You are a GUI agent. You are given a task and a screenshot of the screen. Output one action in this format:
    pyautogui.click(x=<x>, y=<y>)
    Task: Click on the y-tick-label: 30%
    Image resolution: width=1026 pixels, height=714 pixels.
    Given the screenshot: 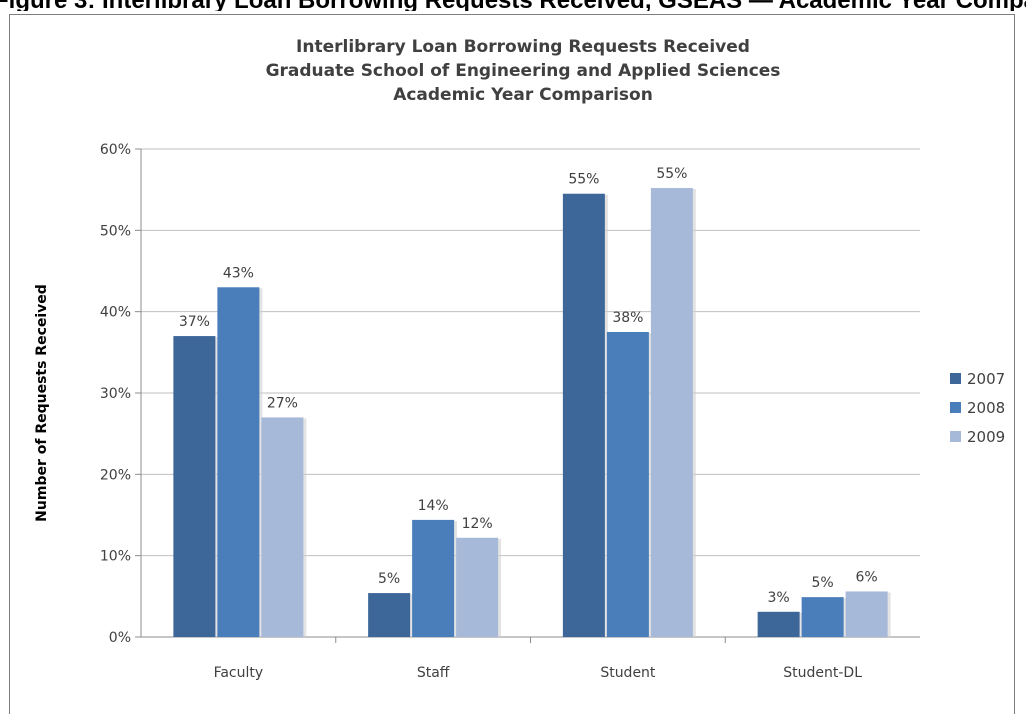 What is the action you would take?
    pyautogui.click(x=115, y=394)
    